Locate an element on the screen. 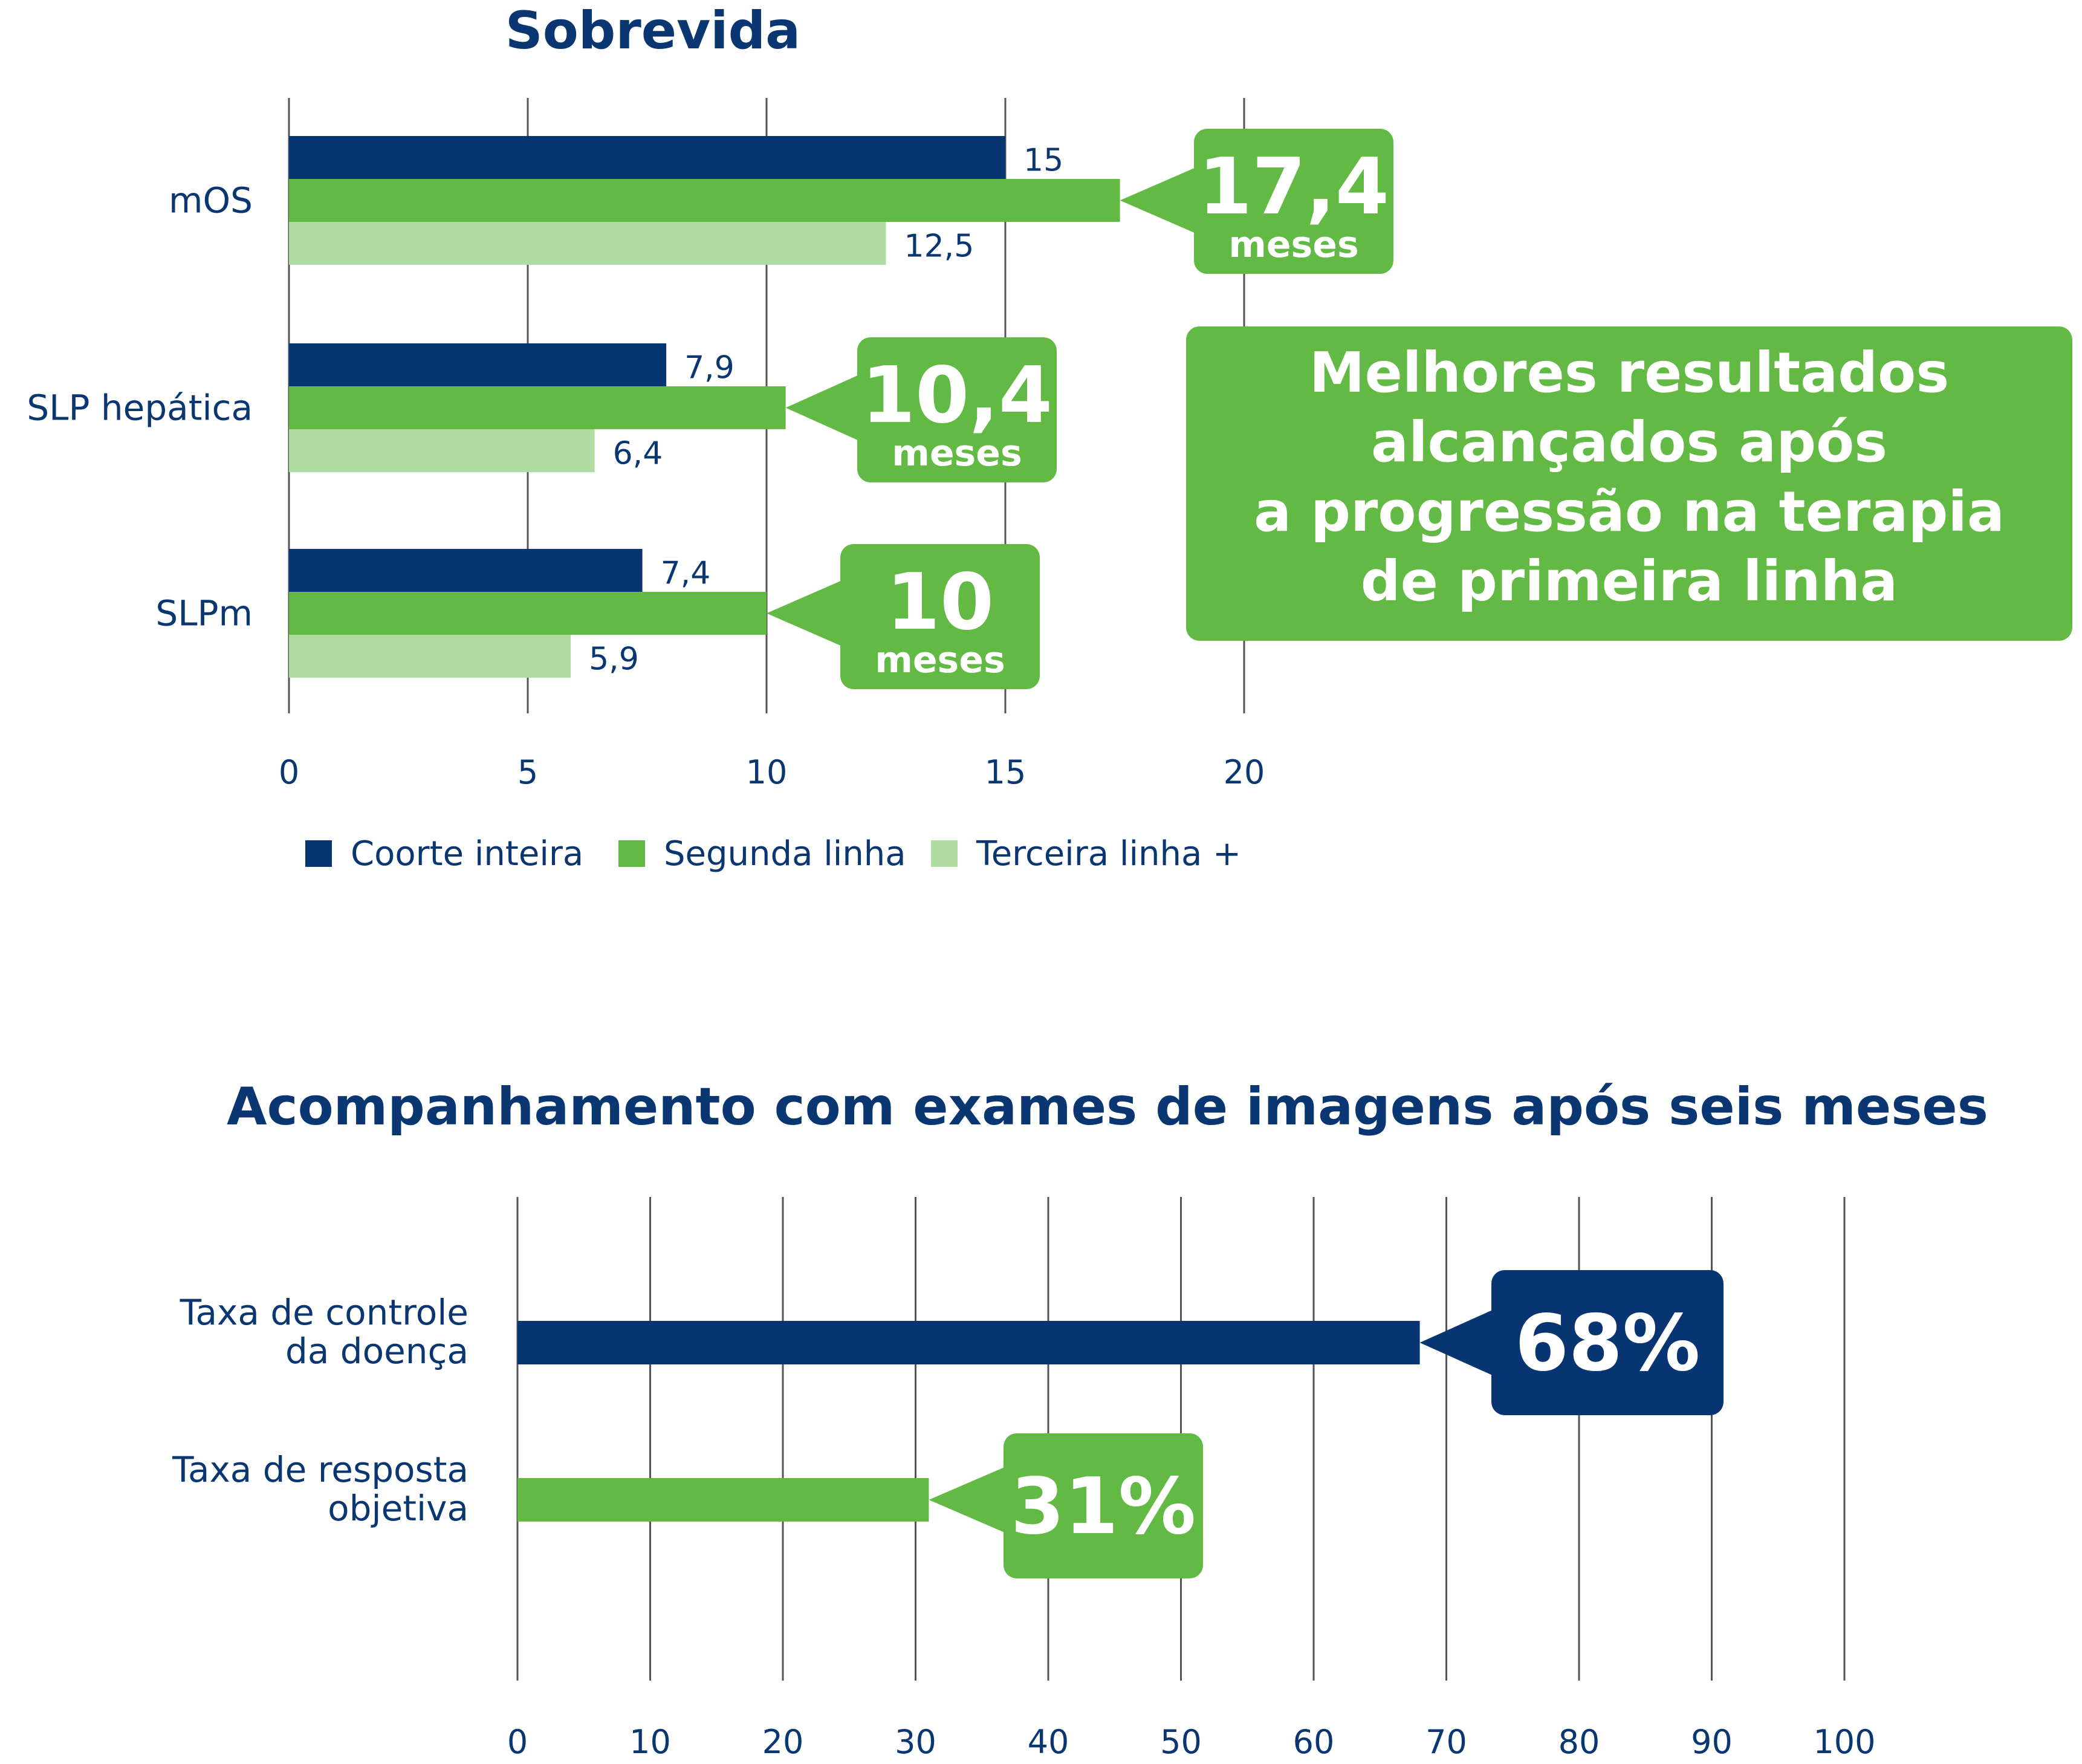 This screenshot has width=2082, height=1764. x-tick-label: 80 is located at coordinates (1579, 1742).